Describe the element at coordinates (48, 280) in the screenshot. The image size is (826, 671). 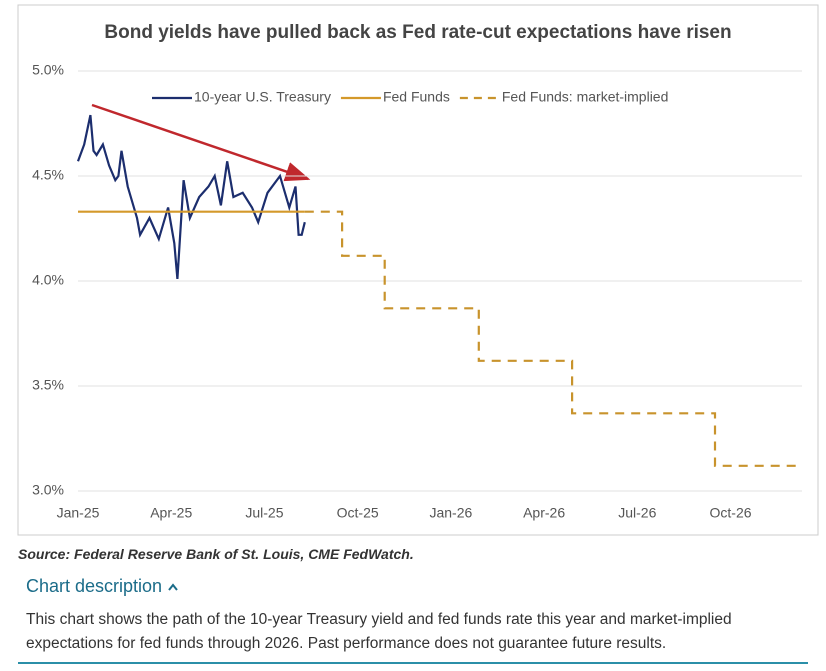
I see `y-tick-label: 4.0%` at that location.